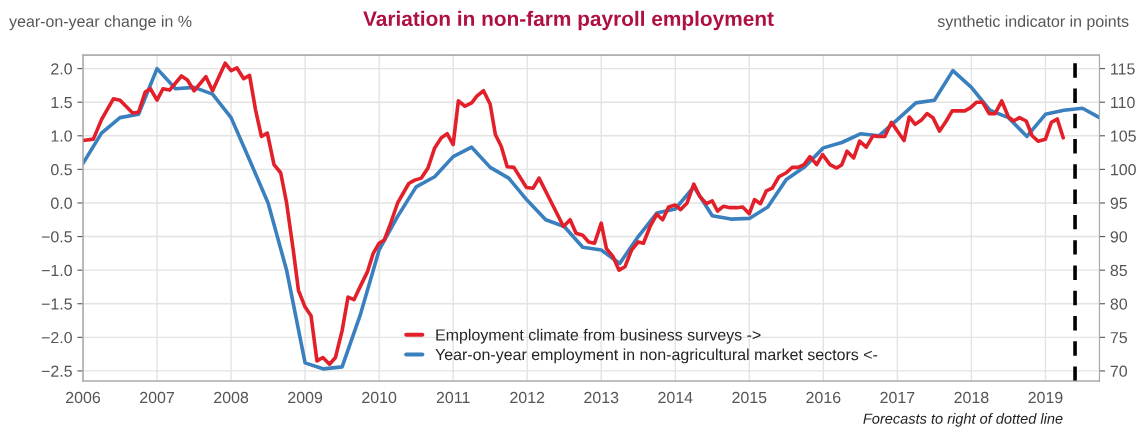 Image resolution: width=1137 pixels, height=431 pixels. Describe the element at coordinates (231, 397) in the screenshot. I see `x-tick-label: 2008` at that location.